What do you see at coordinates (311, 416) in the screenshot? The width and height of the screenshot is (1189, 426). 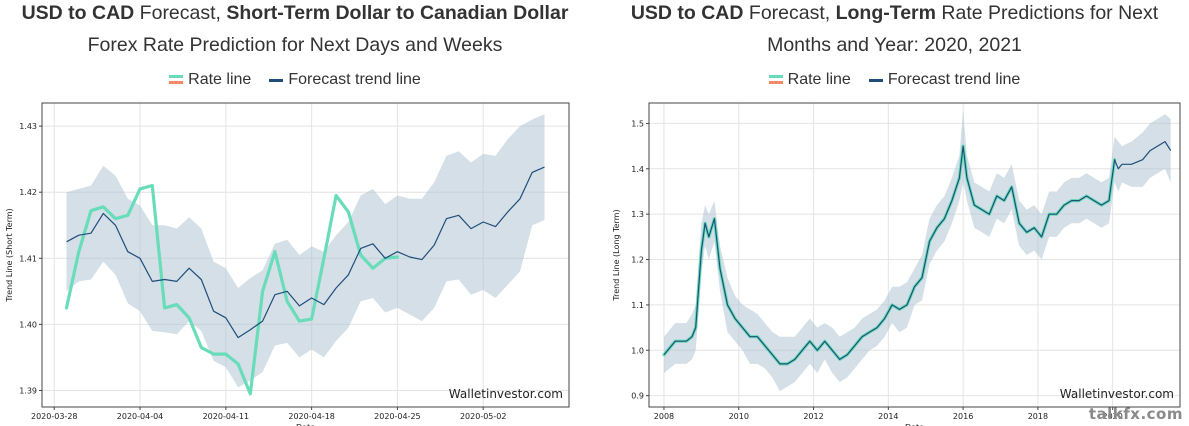 I see `x-tick-label: 2020-04-18` at bounding box center [311, 416].